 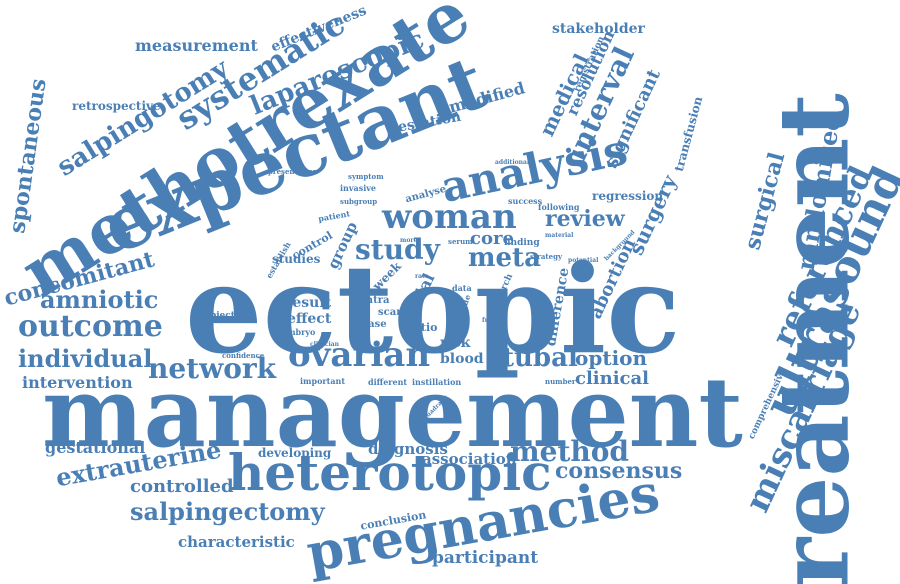 I want to click on word-association: association, so click(x=469, y=459).